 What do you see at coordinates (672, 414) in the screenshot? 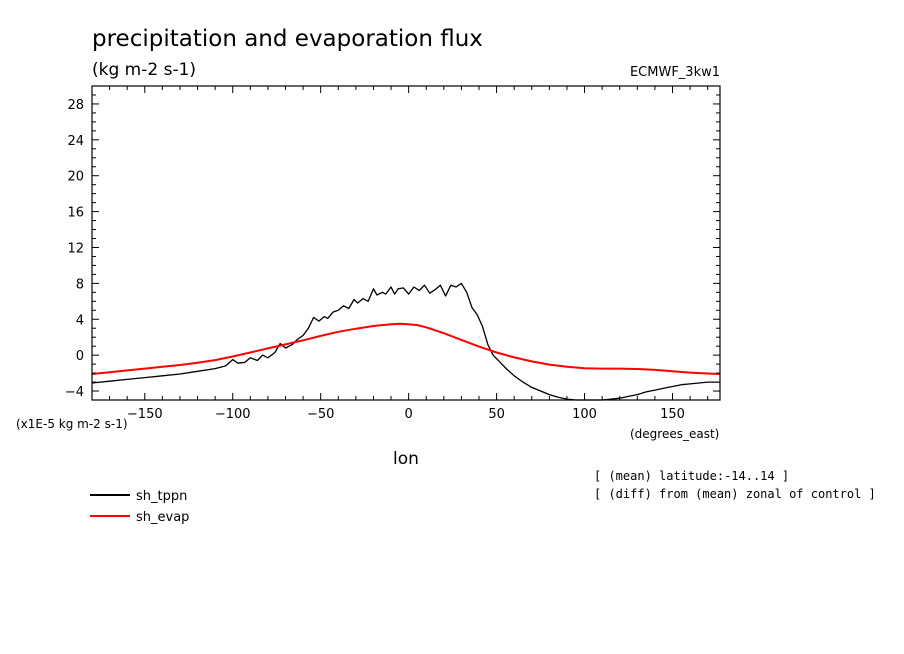
I see `x-tick-label: 150` at bounding box center [672, 414].